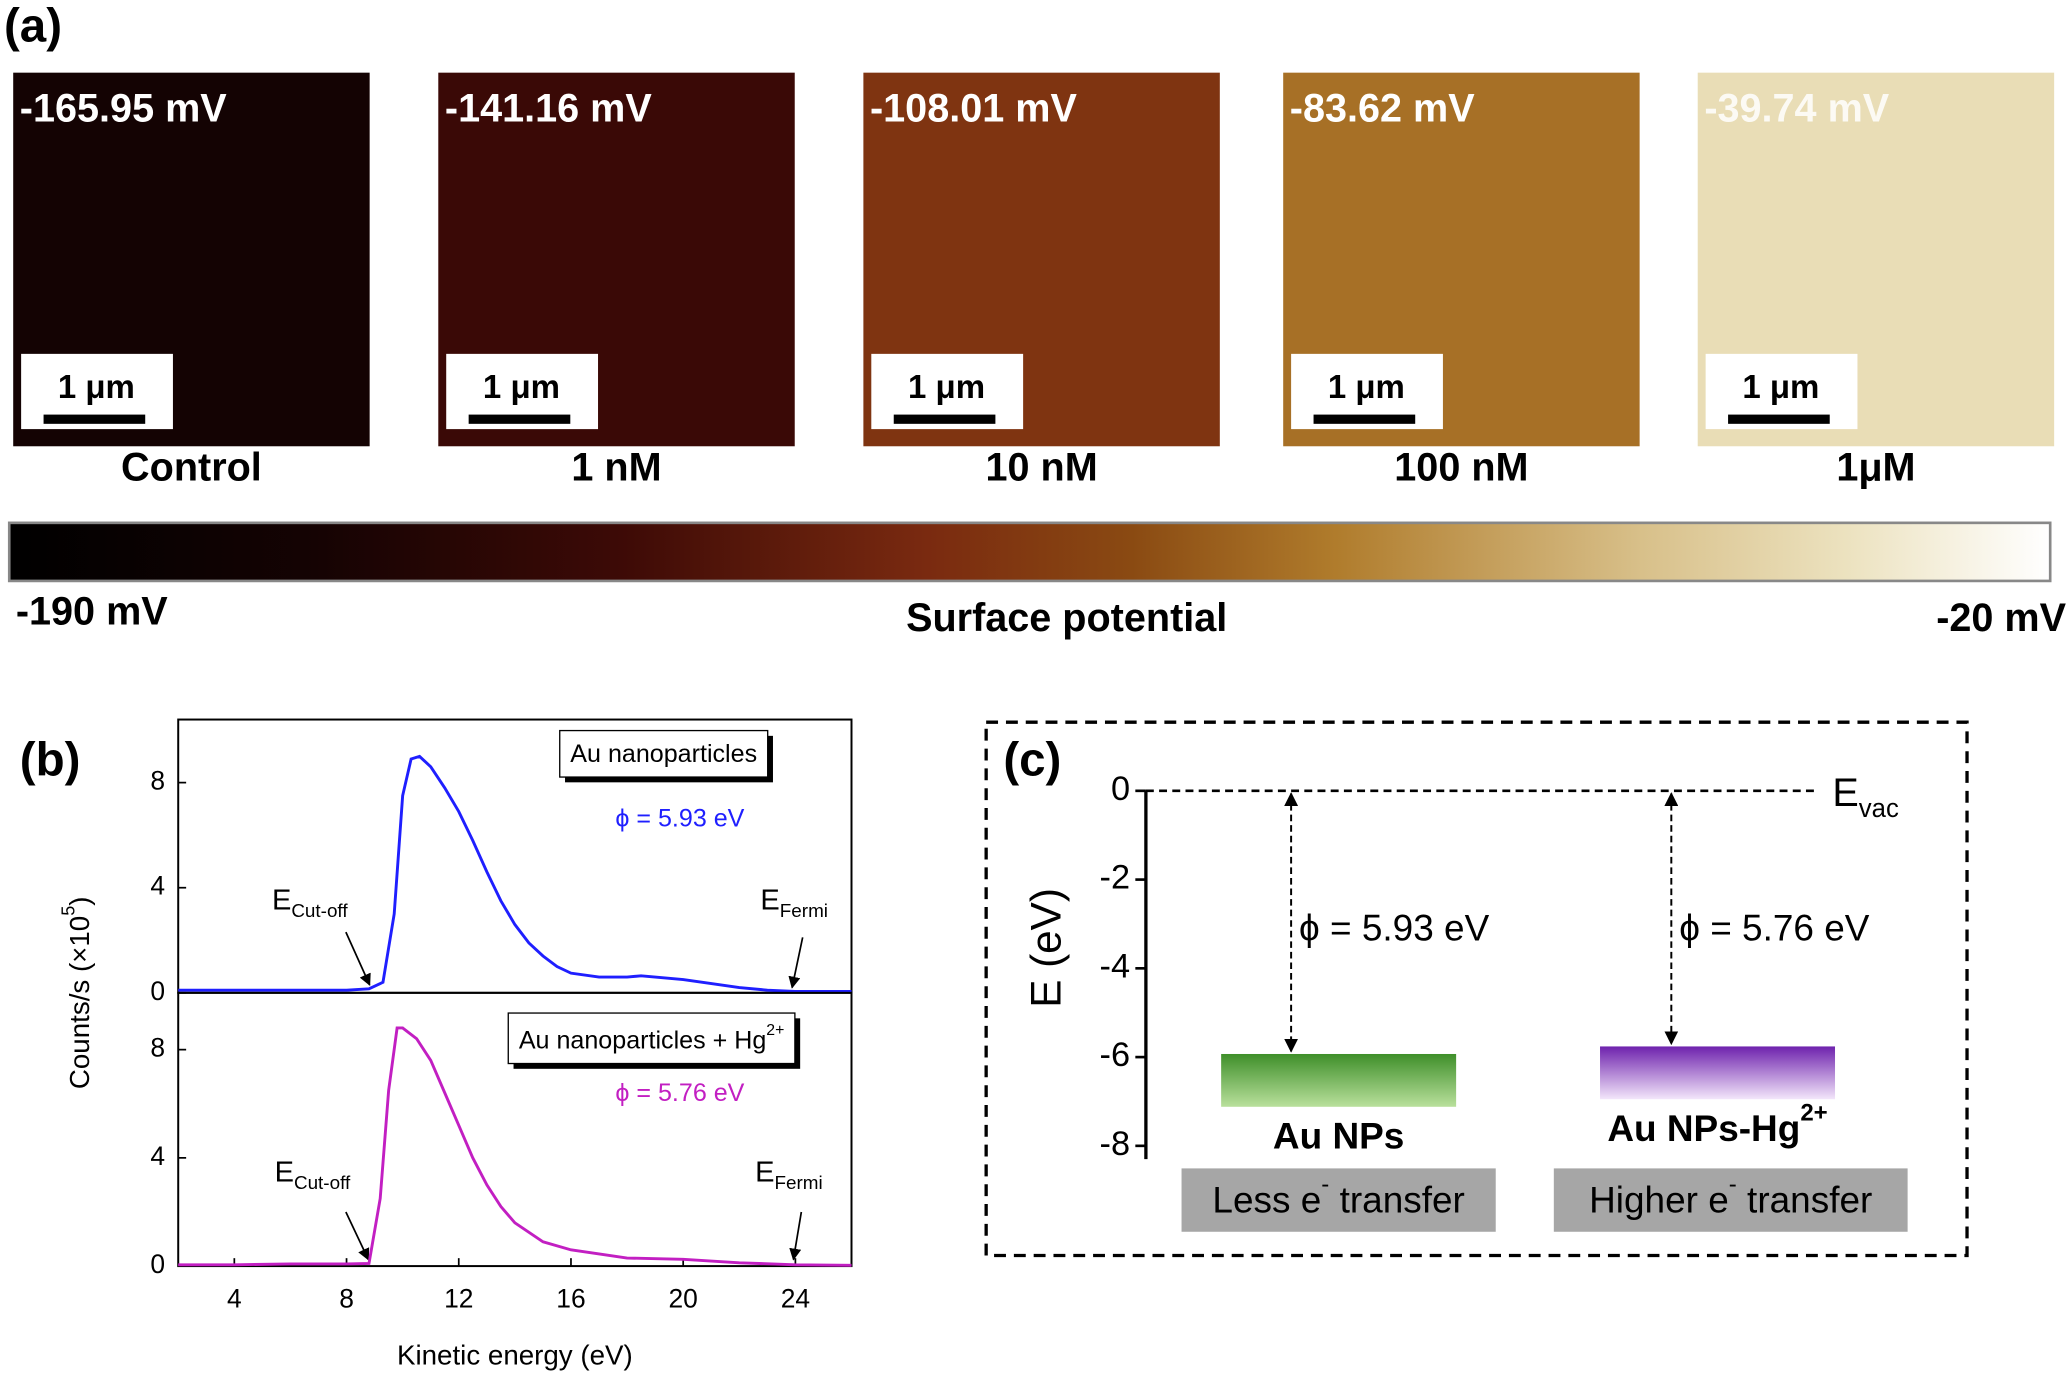 This screenshot has width=2070, height=1381. What do you see at coordinates (33, 26) in the screenshot?
I see `panel-label: (a)` at bounding box center [33, 26].